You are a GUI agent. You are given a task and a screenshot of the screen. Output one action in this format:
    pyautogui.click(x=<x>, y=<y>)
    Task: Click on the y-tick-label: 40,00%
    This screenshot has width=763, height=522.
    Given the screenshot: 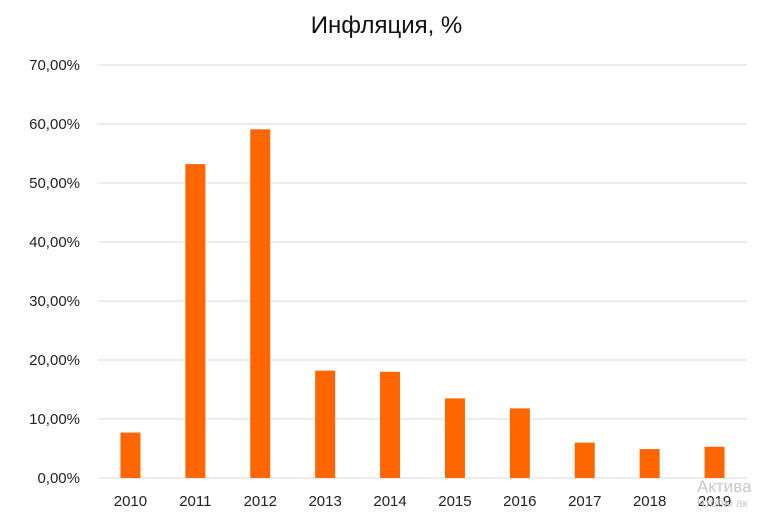 What is the action you would take?
    pyautogui.click(x=54, y=242)
    